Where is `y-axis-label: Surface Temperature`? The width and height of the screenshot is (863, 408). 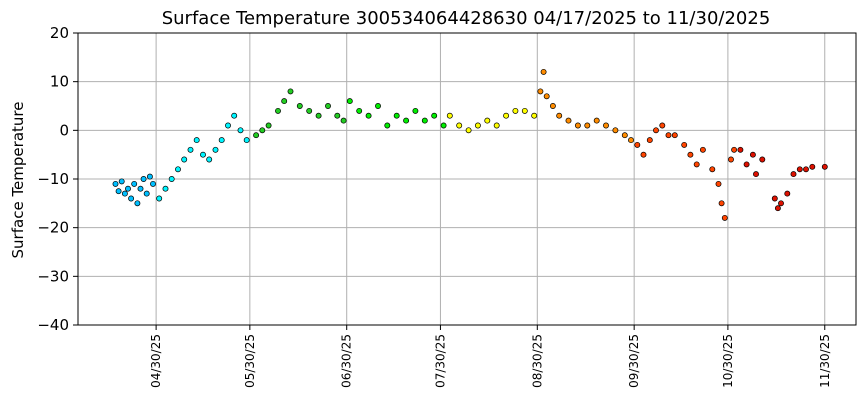 y-axis-label: Surface Temperature is located at coordinates (18, 180).